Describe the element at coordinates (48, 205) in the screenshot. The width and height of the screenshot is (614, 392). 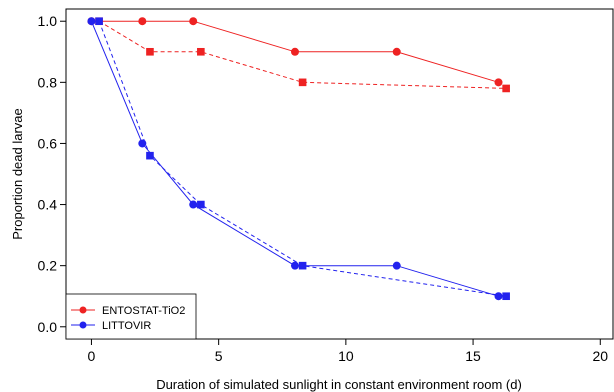
I see `y-tick-label-2: 0.4` at that location.